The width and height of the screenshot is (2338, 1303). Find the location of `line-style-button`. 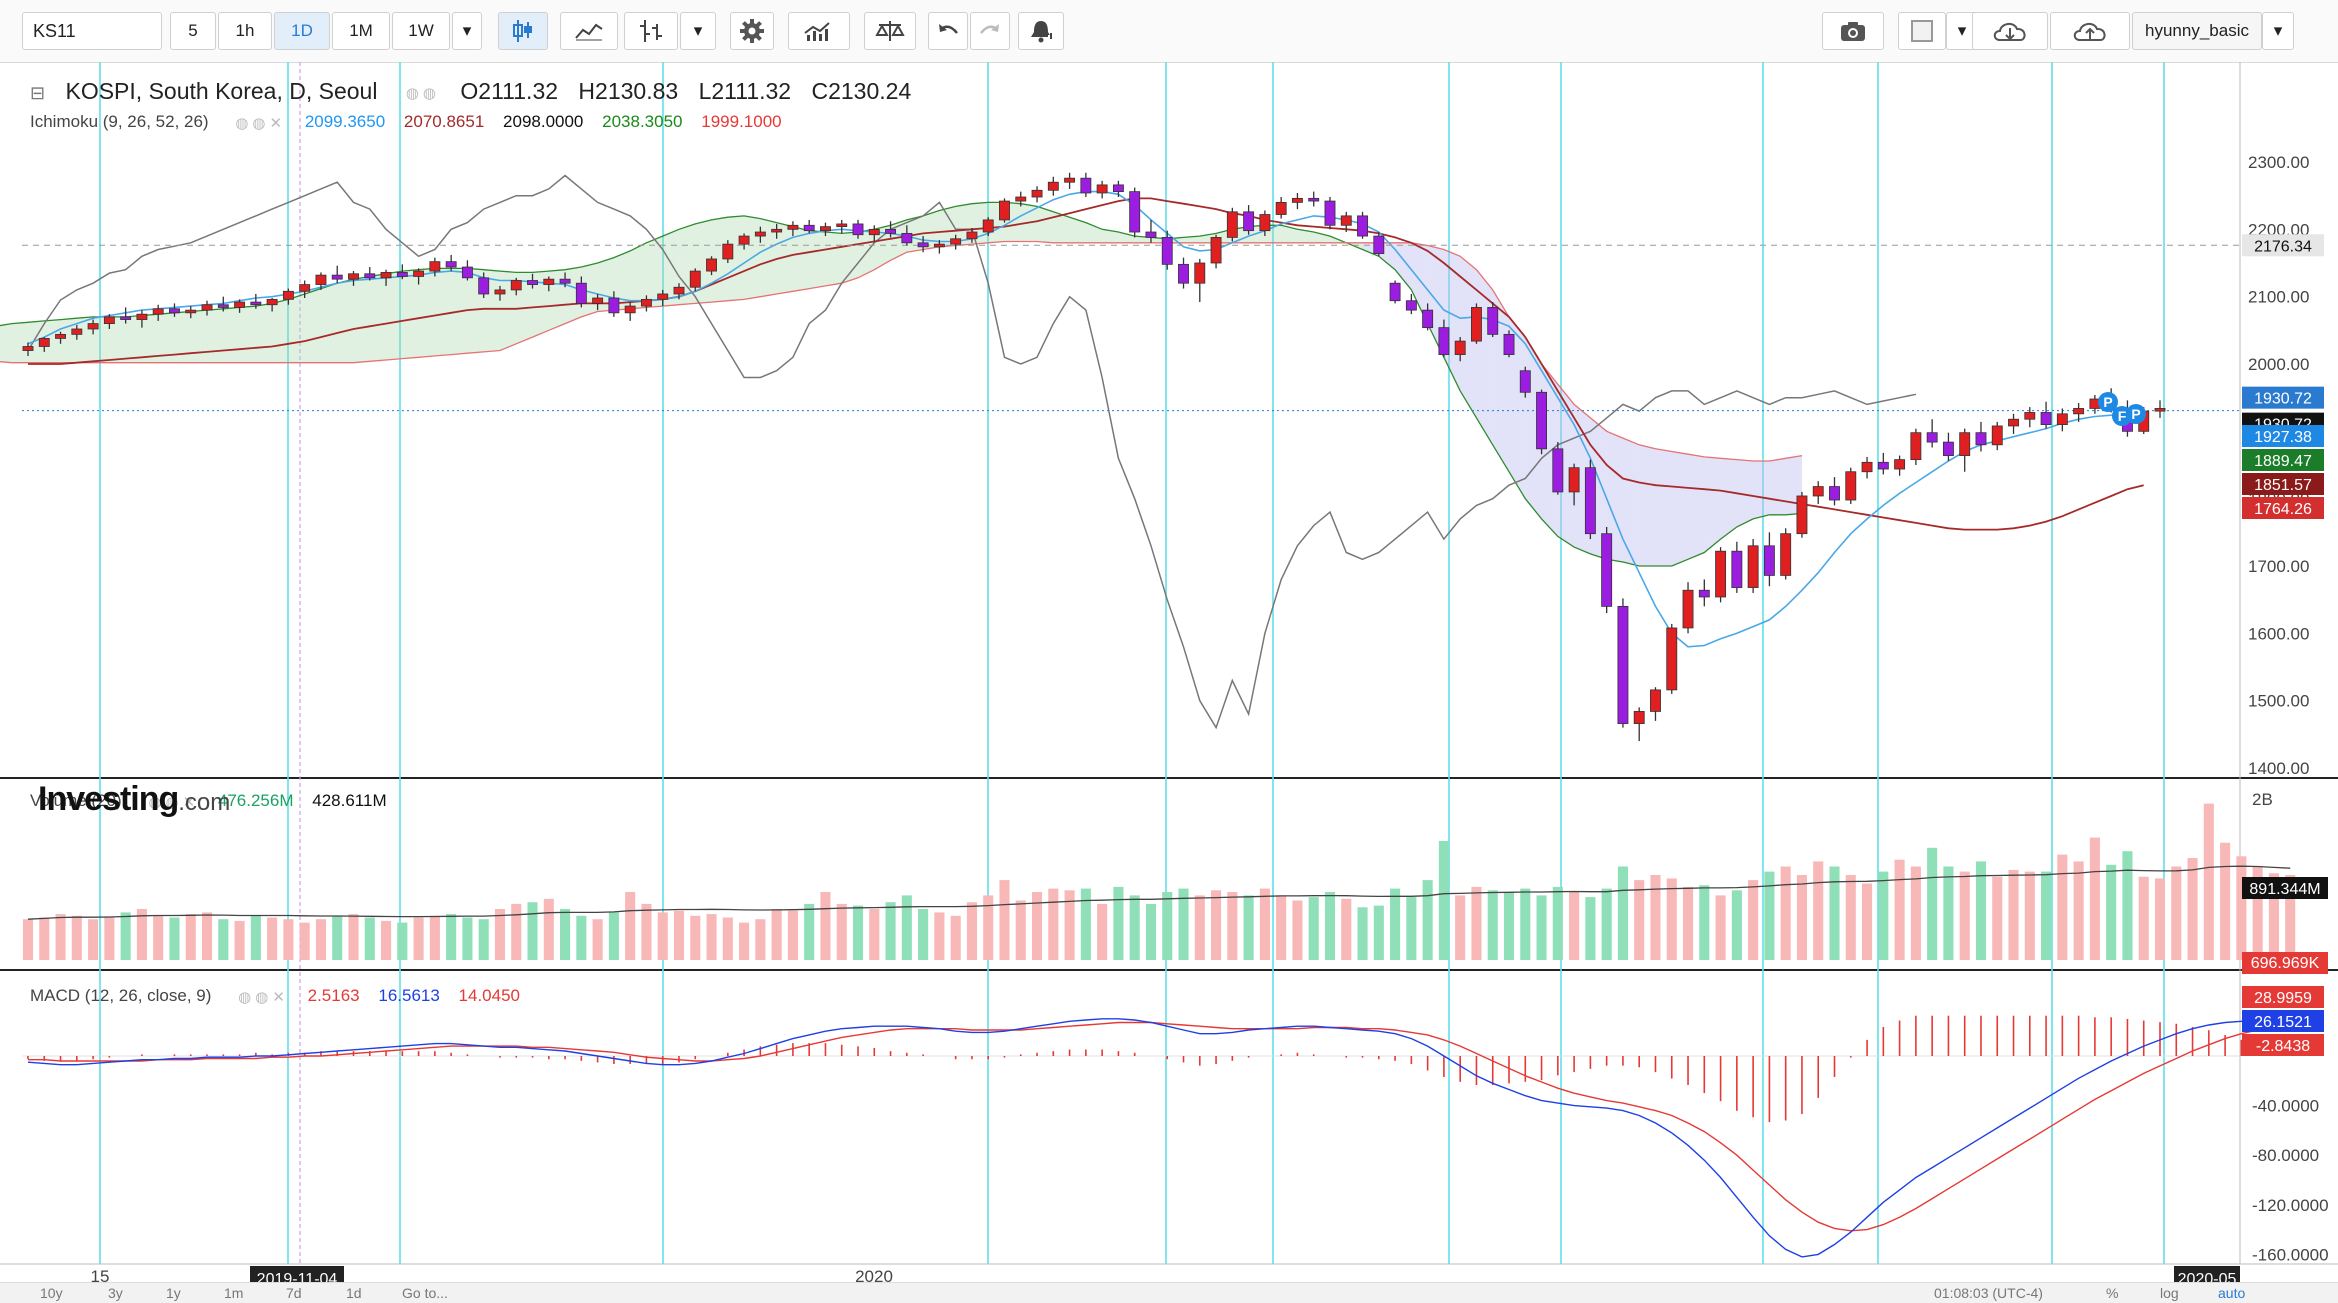

line-style-button is located at coordinates (589, 31).